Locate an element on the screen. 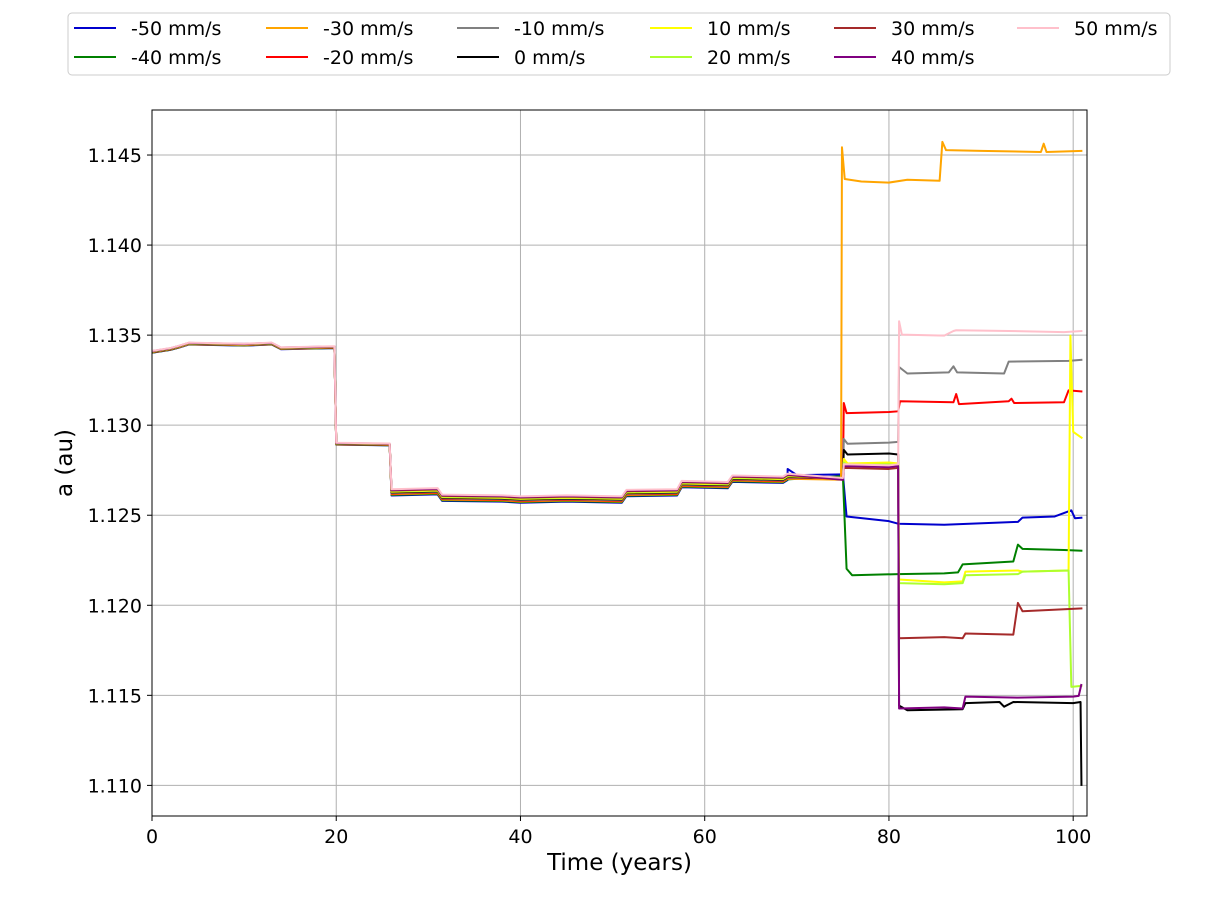 This screenshot has height=918, width=1208. x-tick-label: 80 is located at coordinates (889, 837).